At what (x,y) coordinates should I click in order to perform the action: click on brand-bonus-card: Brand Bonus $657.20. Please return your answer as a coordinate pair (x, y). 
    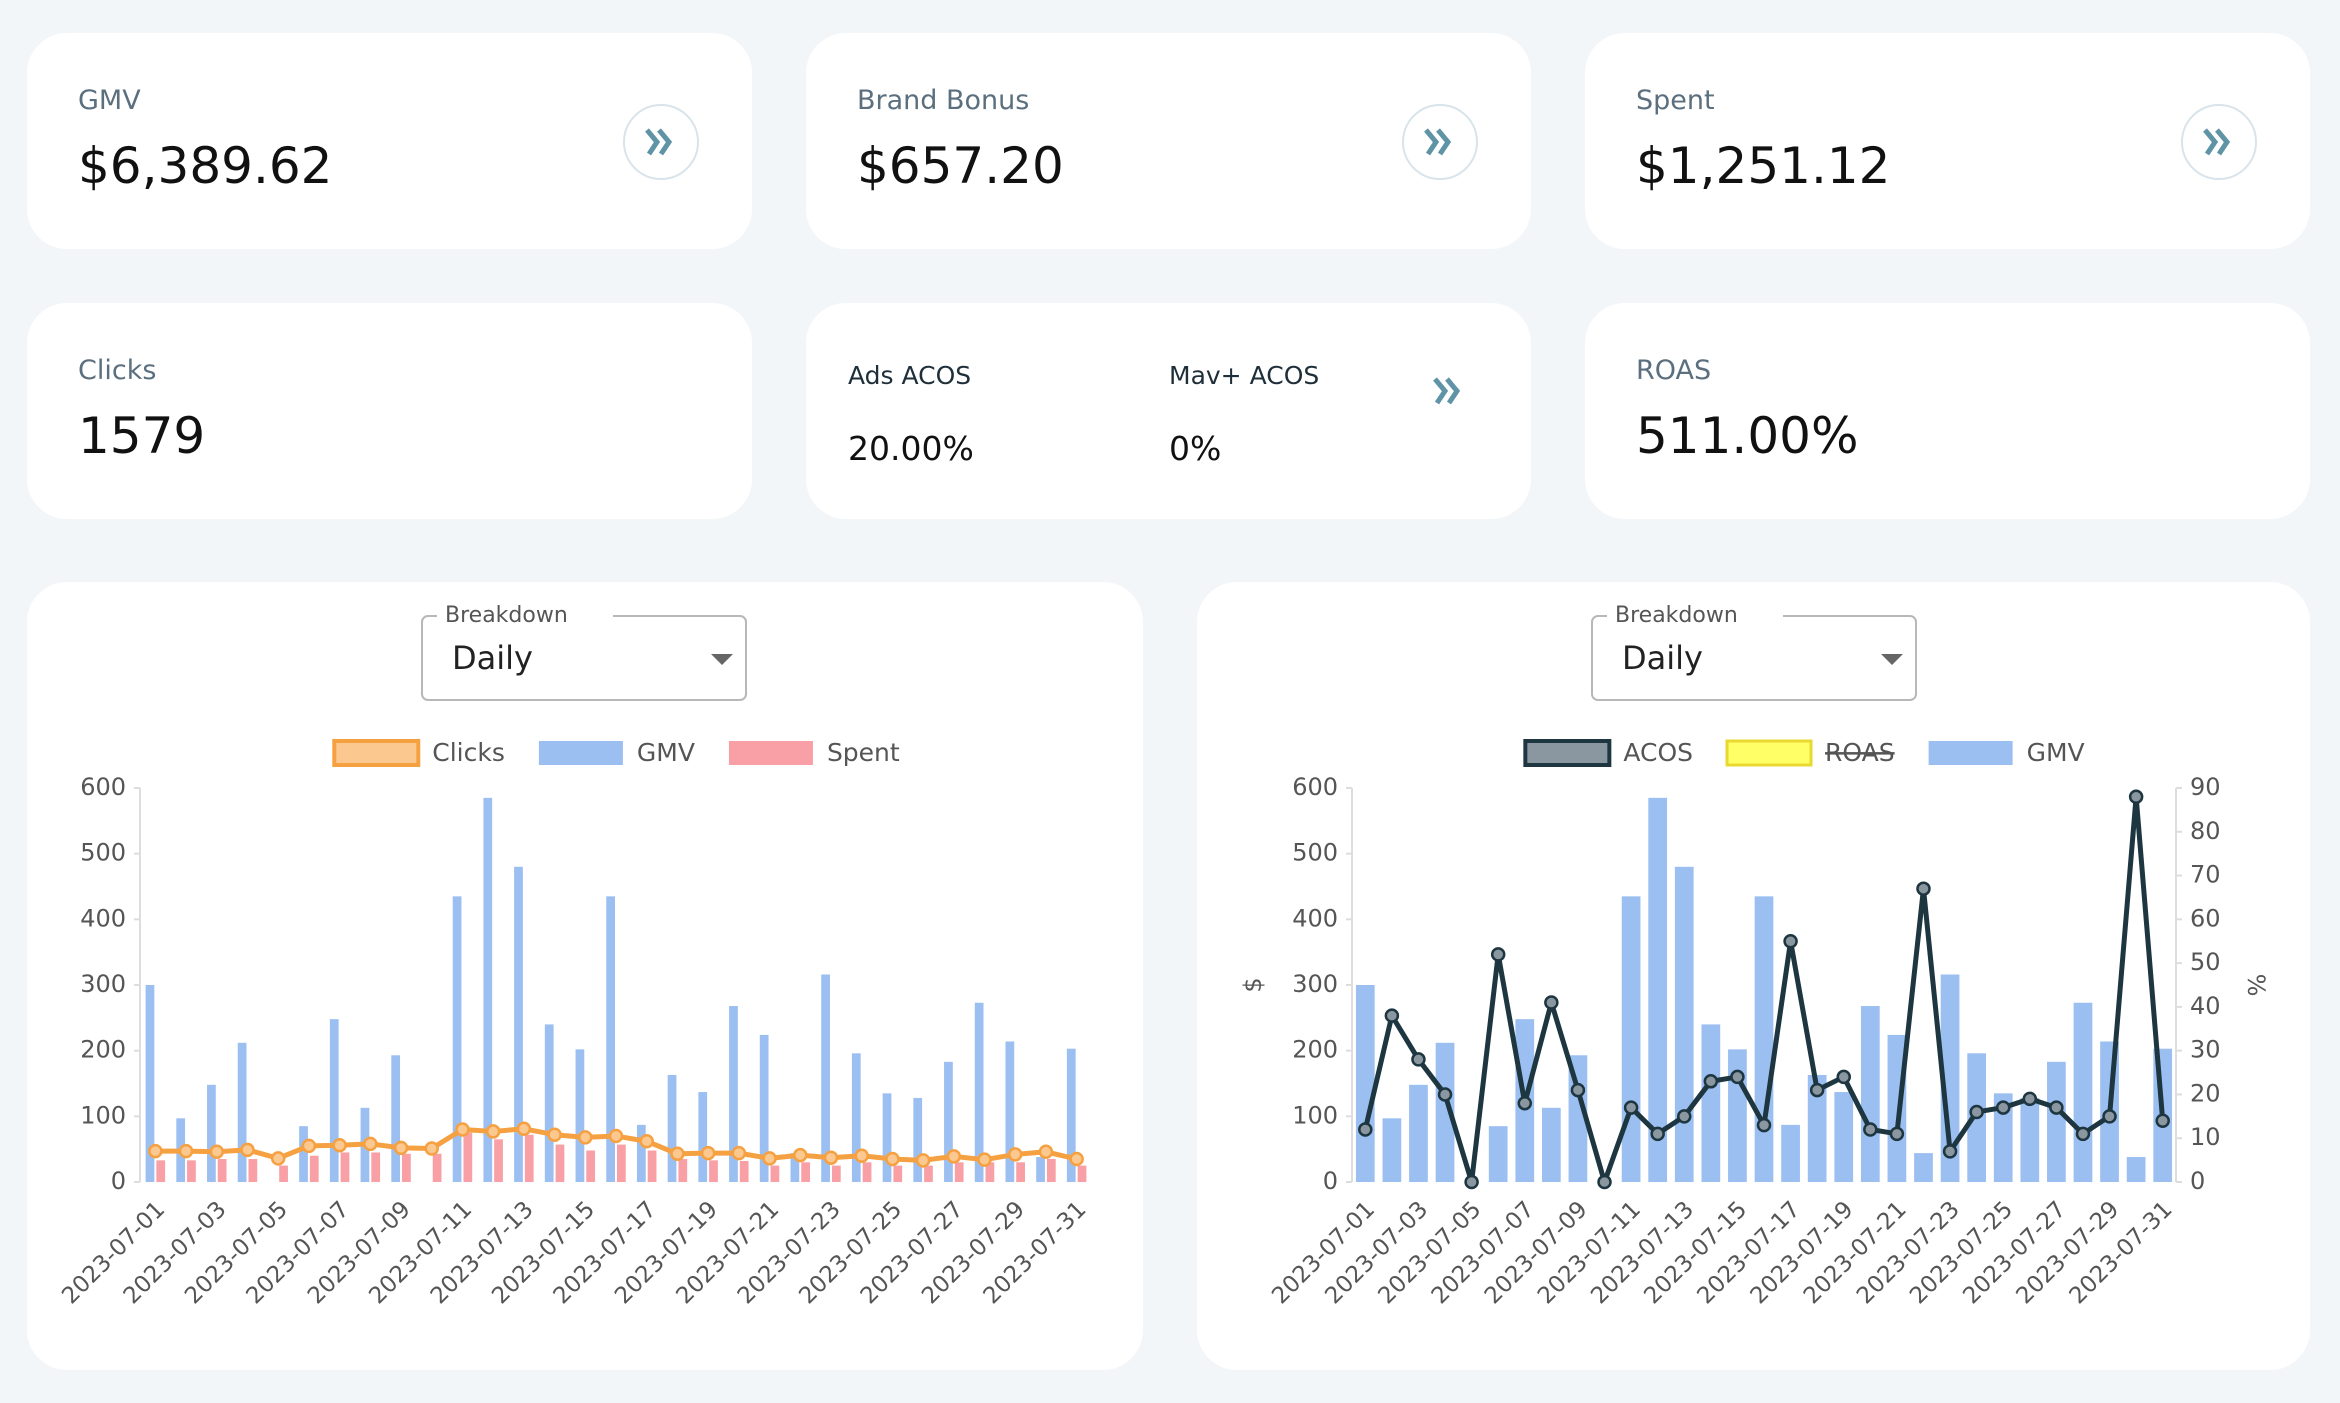
    Looking at the image, I should click on (1168, 141).